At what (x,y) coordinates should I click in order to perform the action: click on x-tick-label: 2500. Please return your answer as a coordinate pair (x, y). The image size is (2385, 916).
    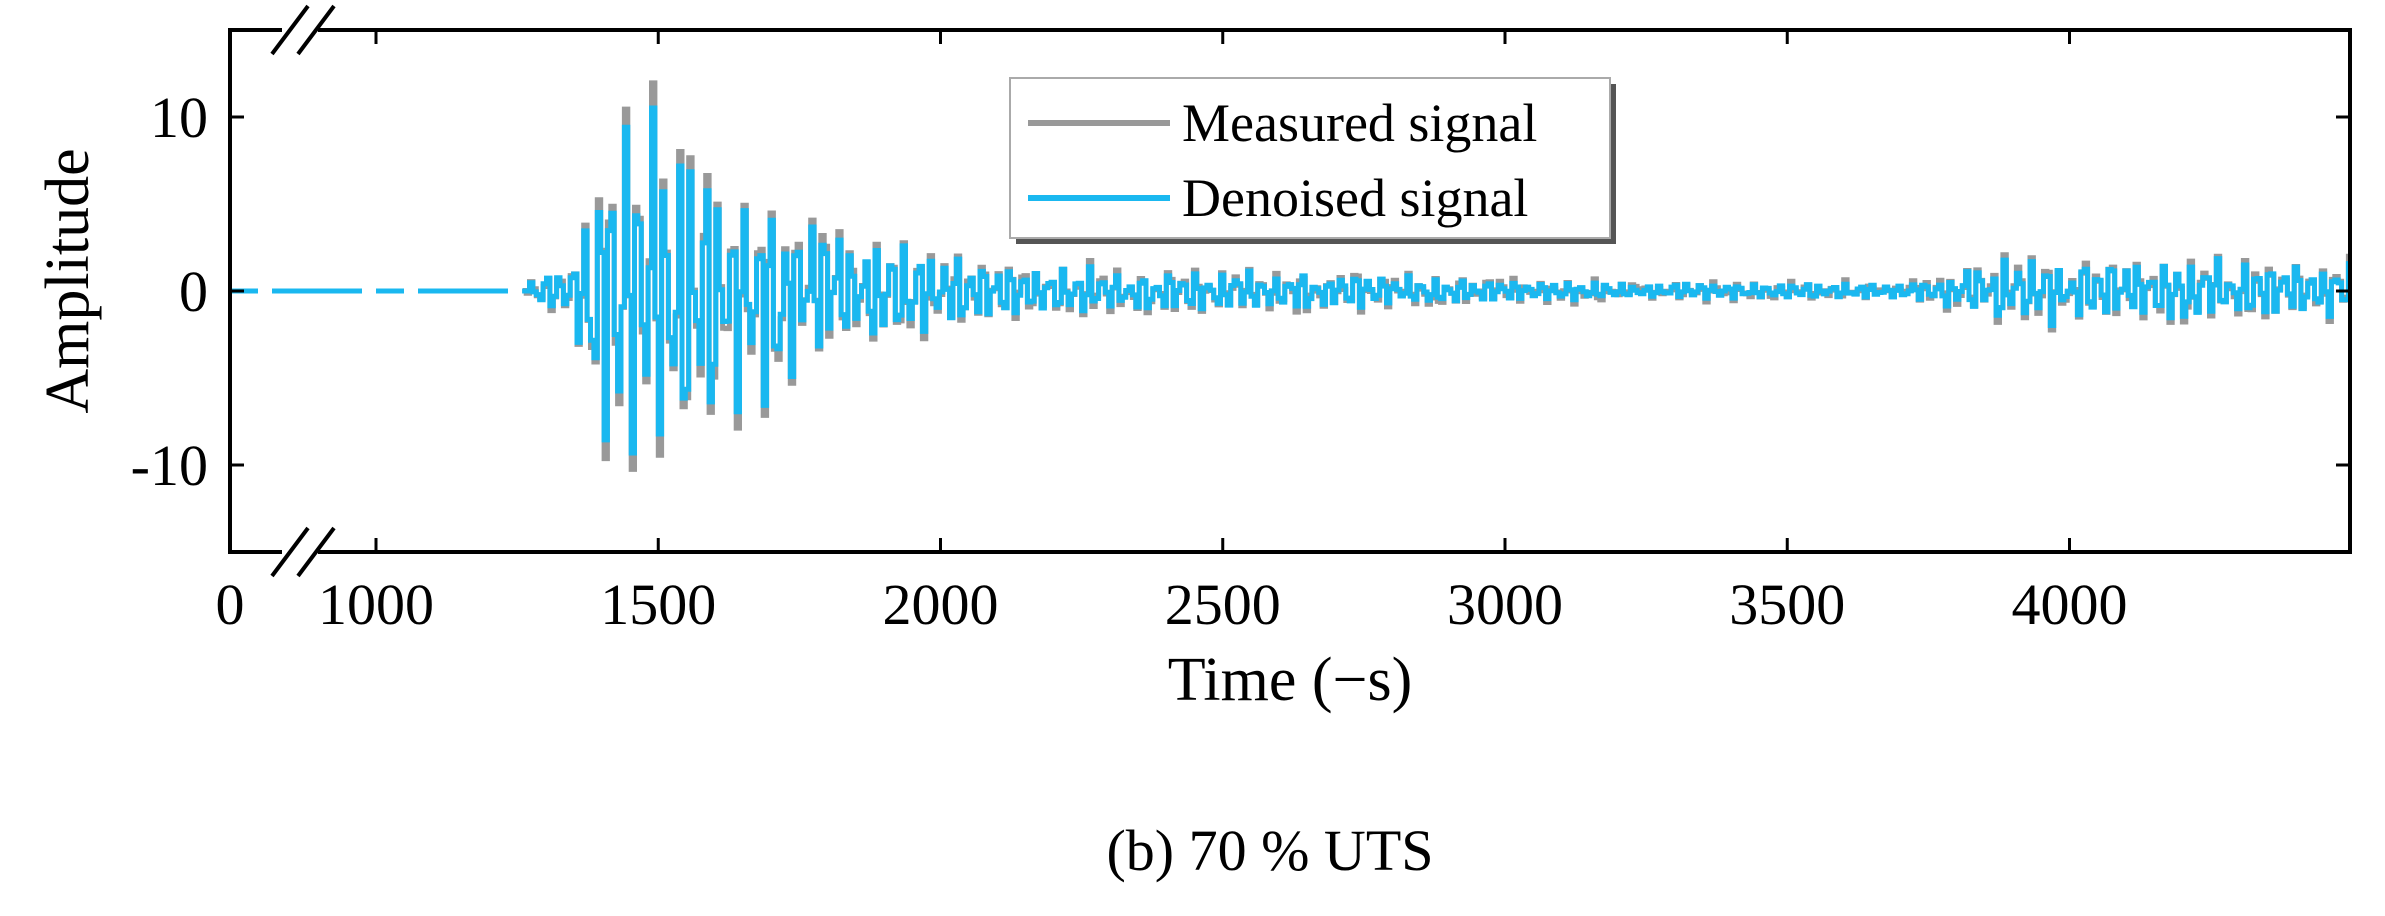
    Looking at the image, I should click on (1223, 604).